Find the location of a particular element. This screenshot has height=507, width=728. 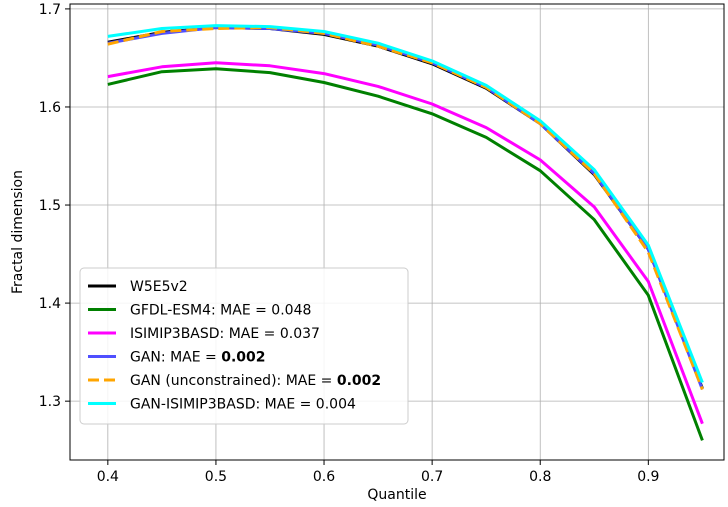

legend-label-1: GFDL-ESM4: MAE = 0.048 is located at coordinates (220, 311).